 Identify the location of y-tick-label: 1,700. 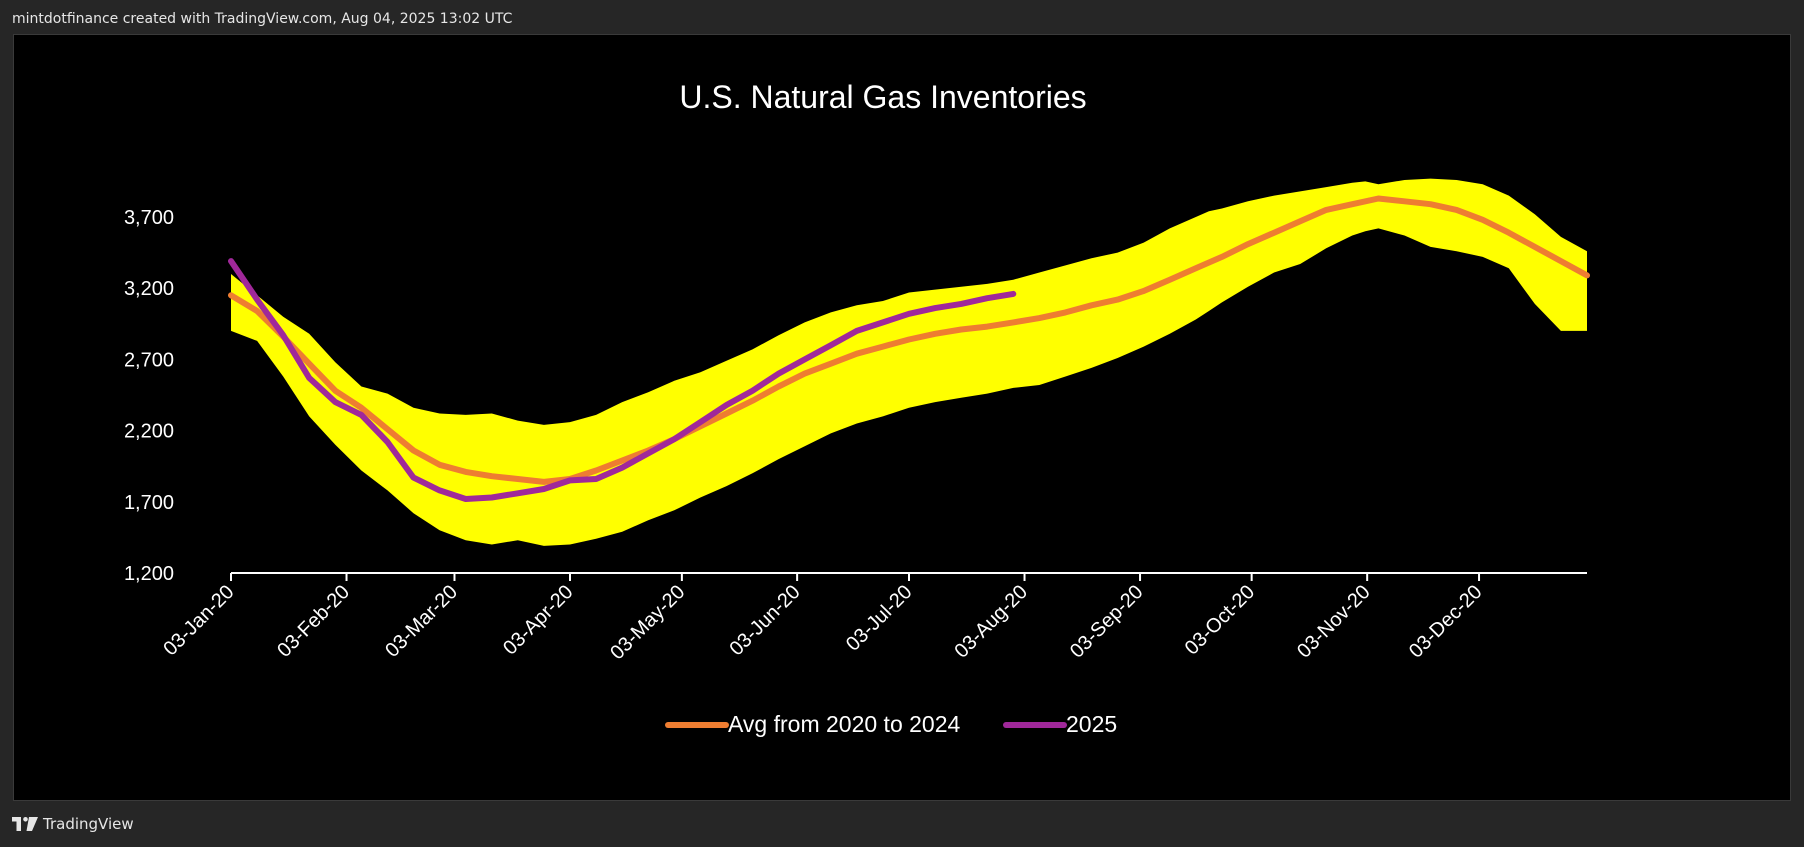
(149, 503).